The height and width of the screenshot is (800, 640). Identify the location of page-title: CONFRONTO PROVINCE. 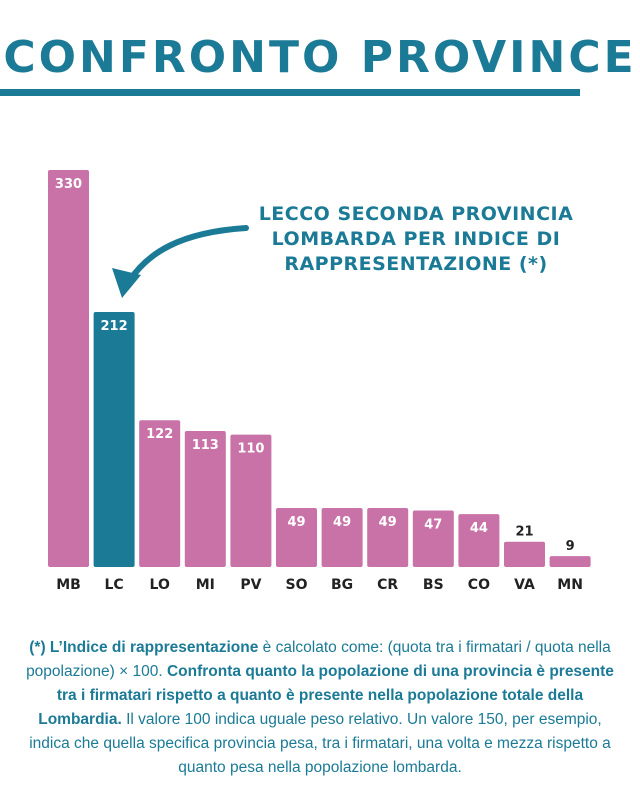
(320, 57).